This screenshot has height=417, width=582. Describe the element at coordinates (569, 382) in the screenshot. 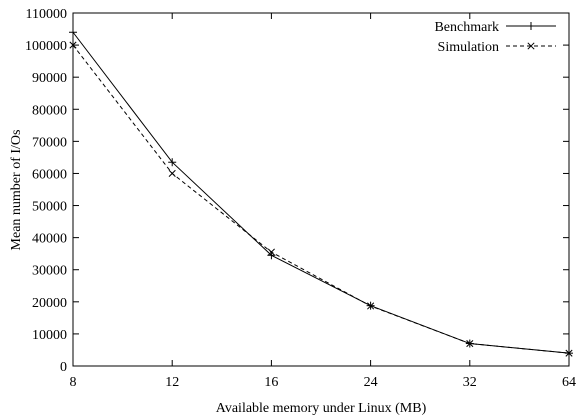

I see `x-tick-label: 64` at that location.